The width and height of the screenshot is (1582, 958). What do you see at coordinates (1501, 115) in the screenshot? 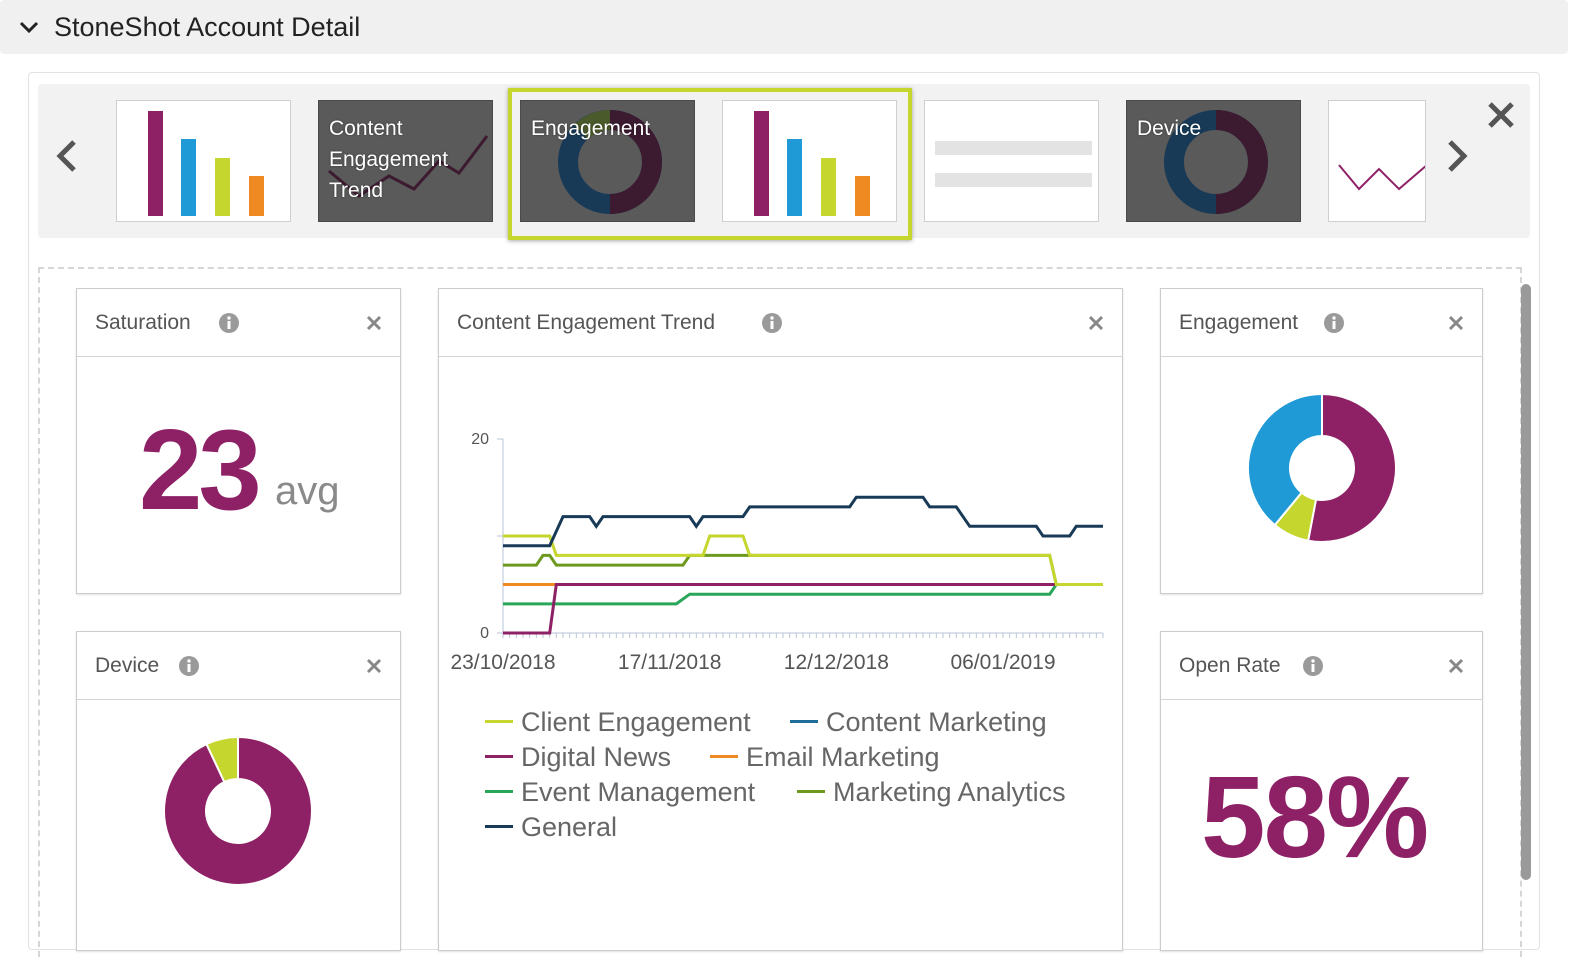
I see `close-carousel-icon` at bounding box center [1501, 115].